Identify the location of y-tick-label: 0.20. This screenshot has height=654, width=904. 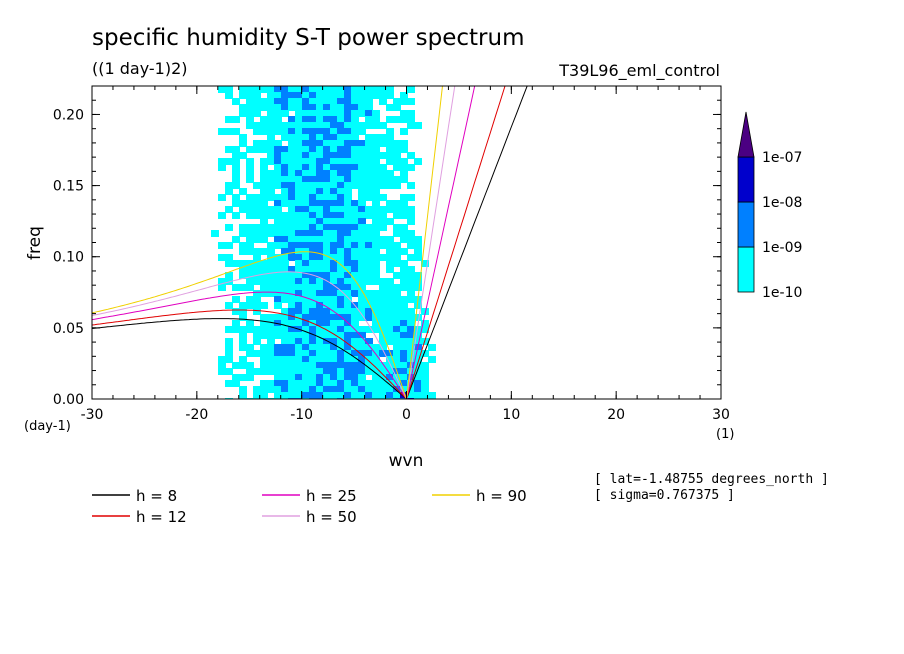
(68, 115).